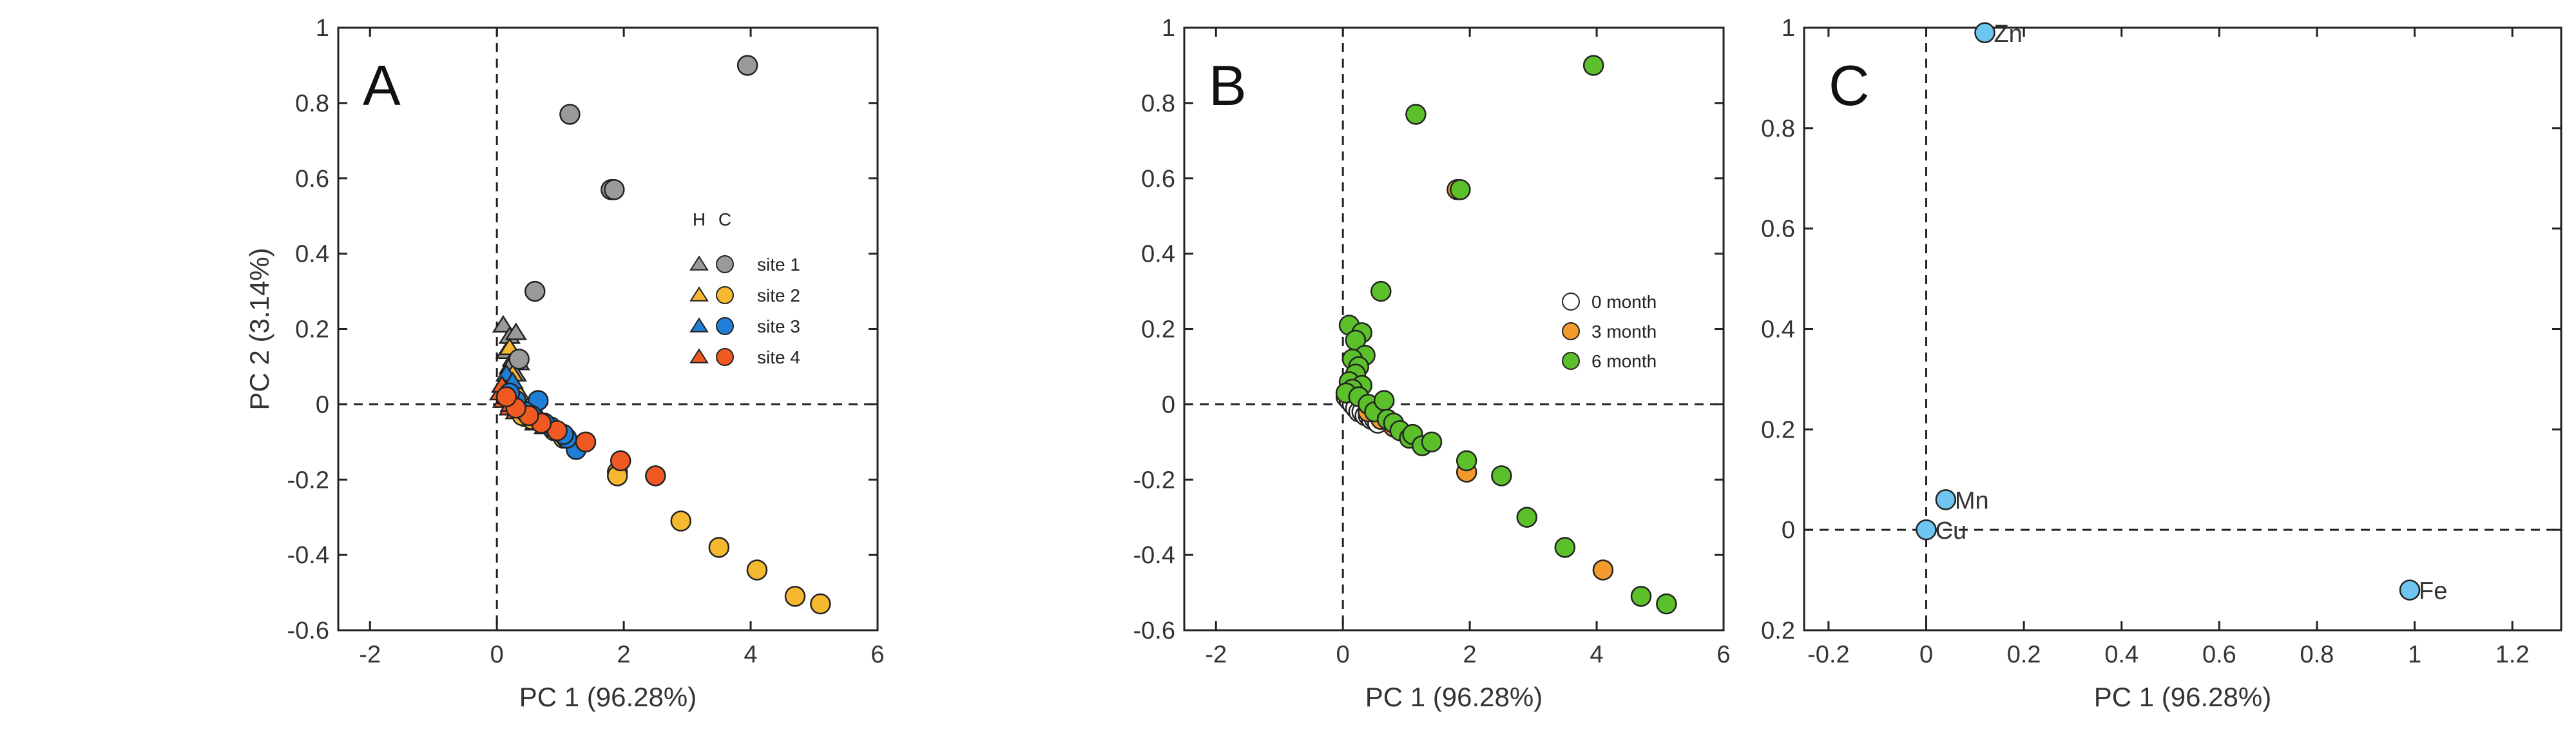 This screenshot has height=734, width=2576. Describe the element at coordinates (2008, 34) in the screenshot. I see `point-label: Zn` at that location.